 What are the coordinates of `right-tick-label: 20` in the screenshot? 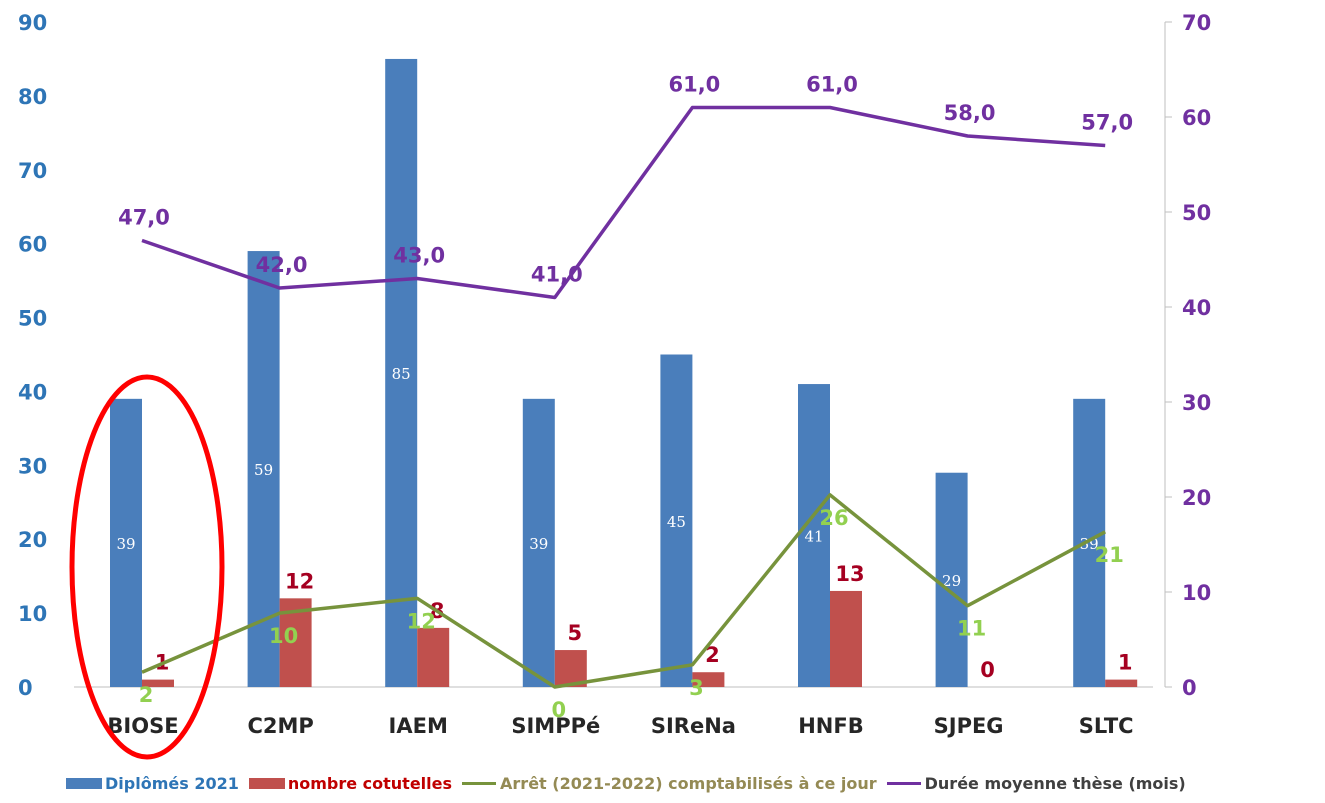 It's located at (1196, 498).